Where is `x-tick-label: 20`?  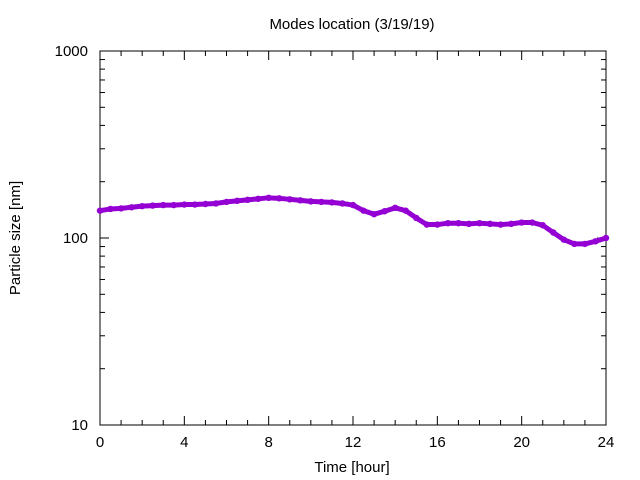
x-tick-label: 20 is located at coordinates (521, 442).